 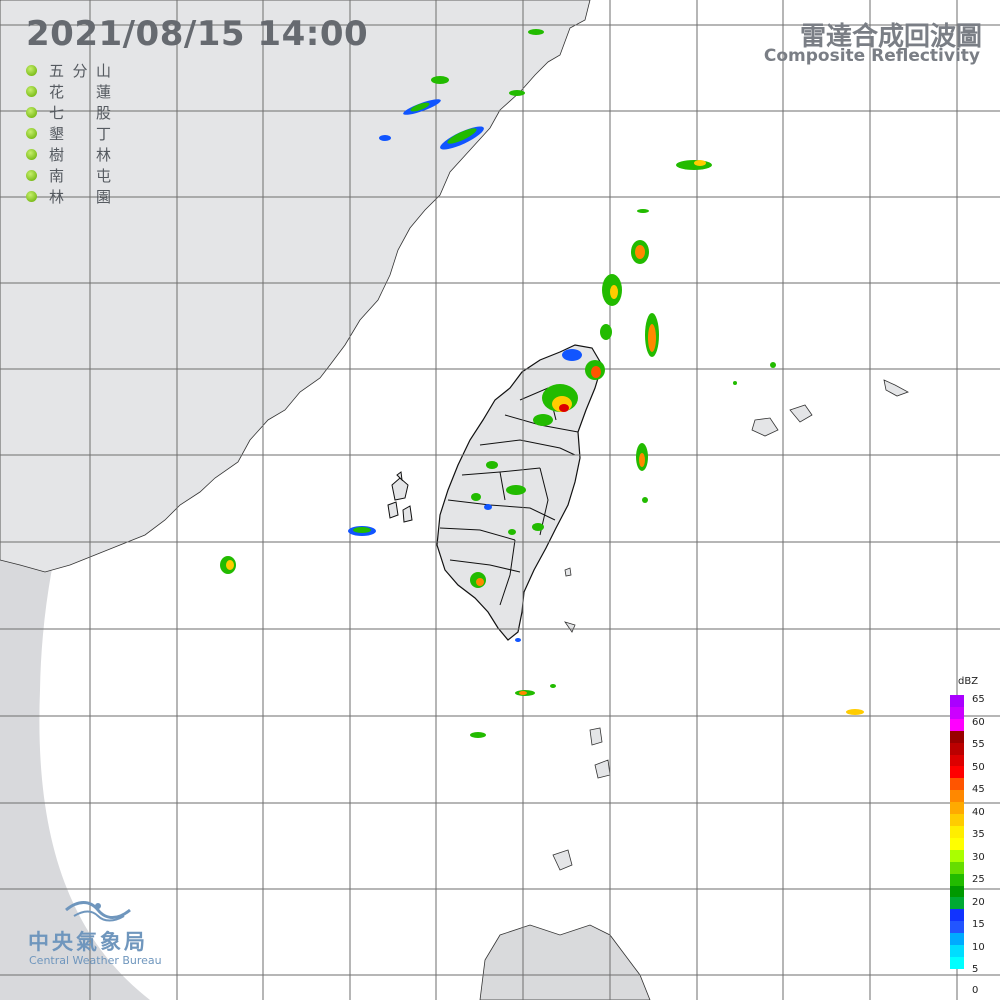 I want to click on legend-unit: dBZ, so click(x=968, y=681).